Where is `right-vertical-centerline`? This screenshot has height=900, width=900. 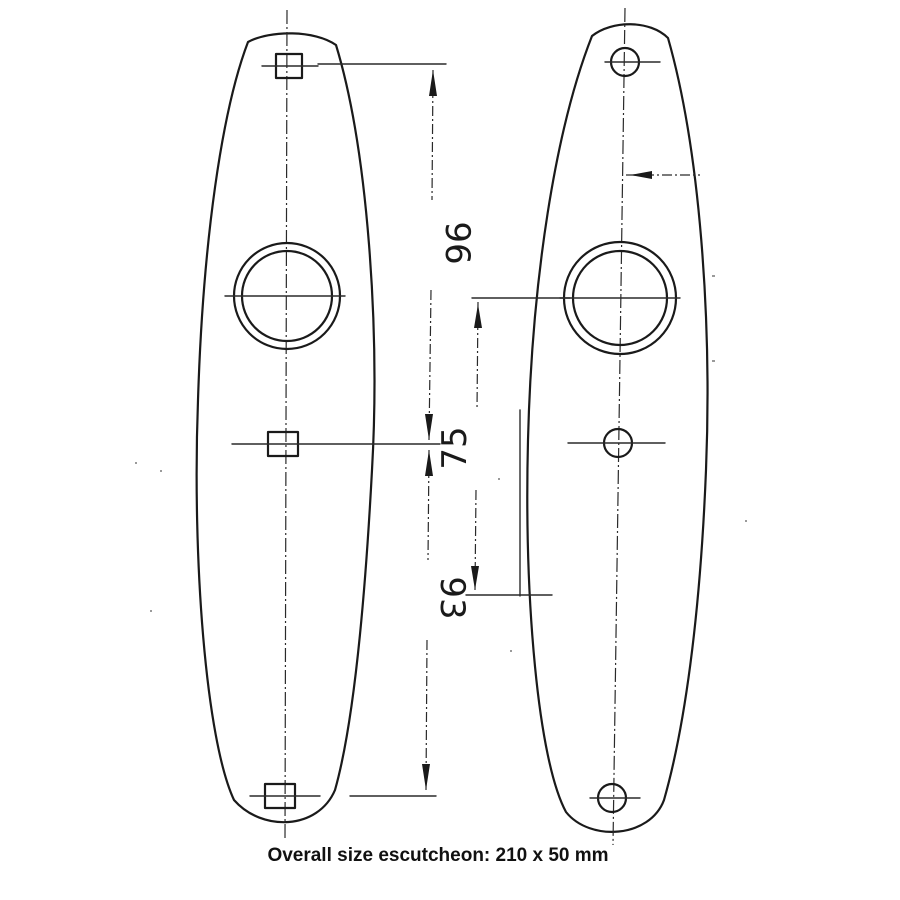 right-vertical-centerline is located at coordinates (619, 426).